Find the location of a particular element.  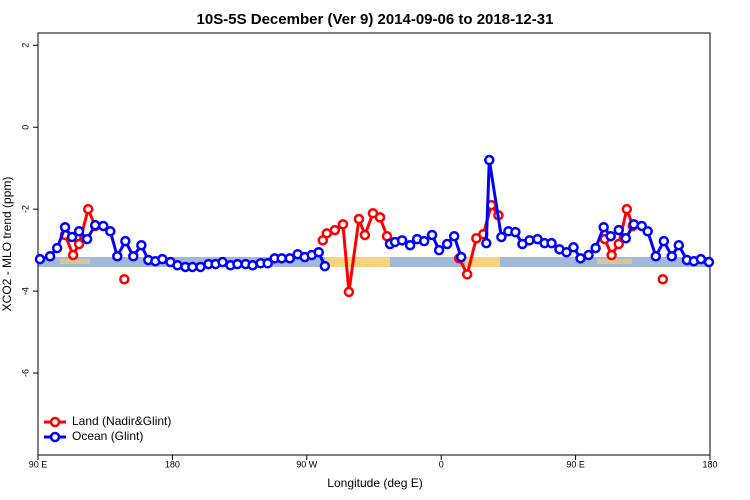

land-ocean-strip is located at coordinates (374, 262).